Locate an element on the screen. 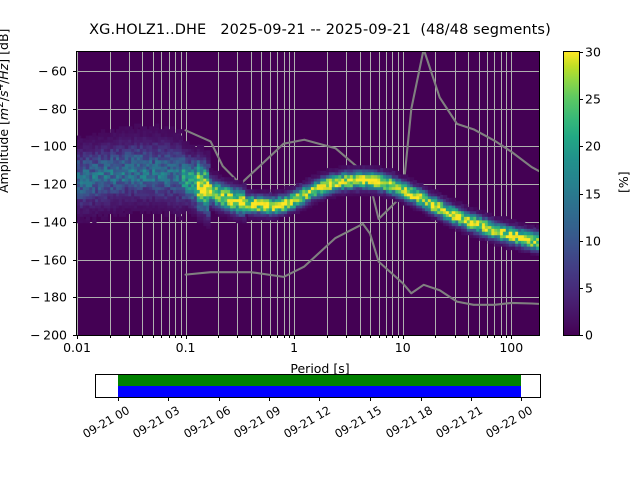 Image resolution: width=640 pixels, height=480 pixels. colorbar-tick-label: 25 is located at coordinates (593, 99).